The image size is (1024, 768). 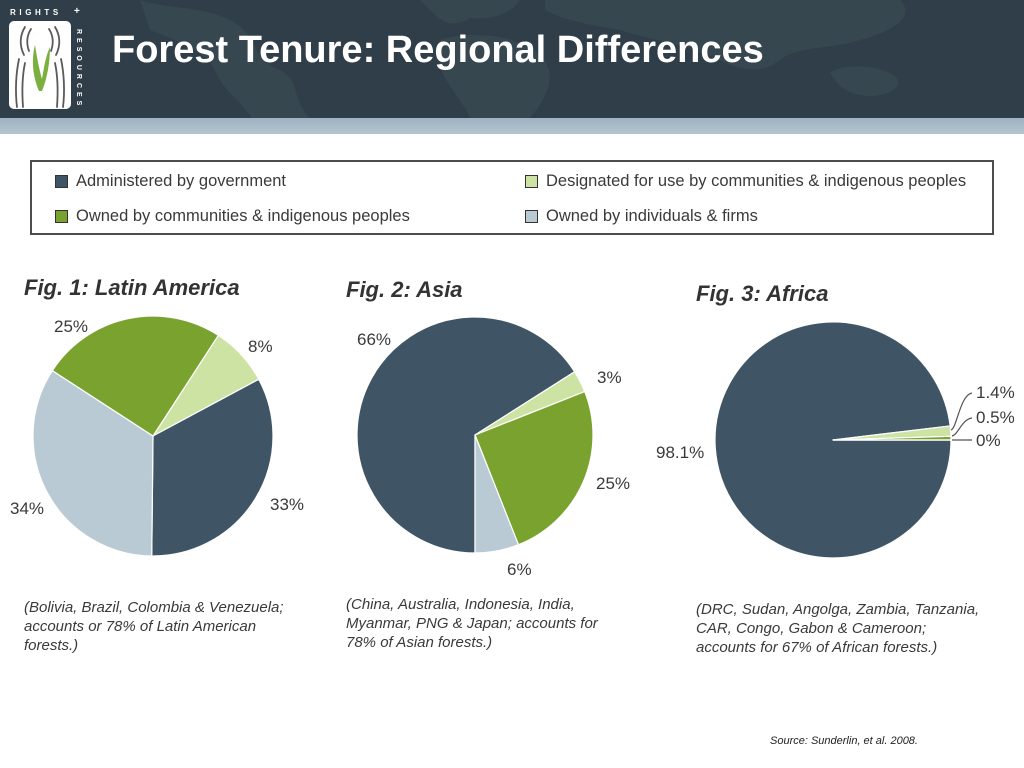 What do you see at coordinates (961, 411) in the screenshot?
I see `africa-leader-line-designated-for-use-by-communities-indigenous-peoples` at bounding box center [961, 411].